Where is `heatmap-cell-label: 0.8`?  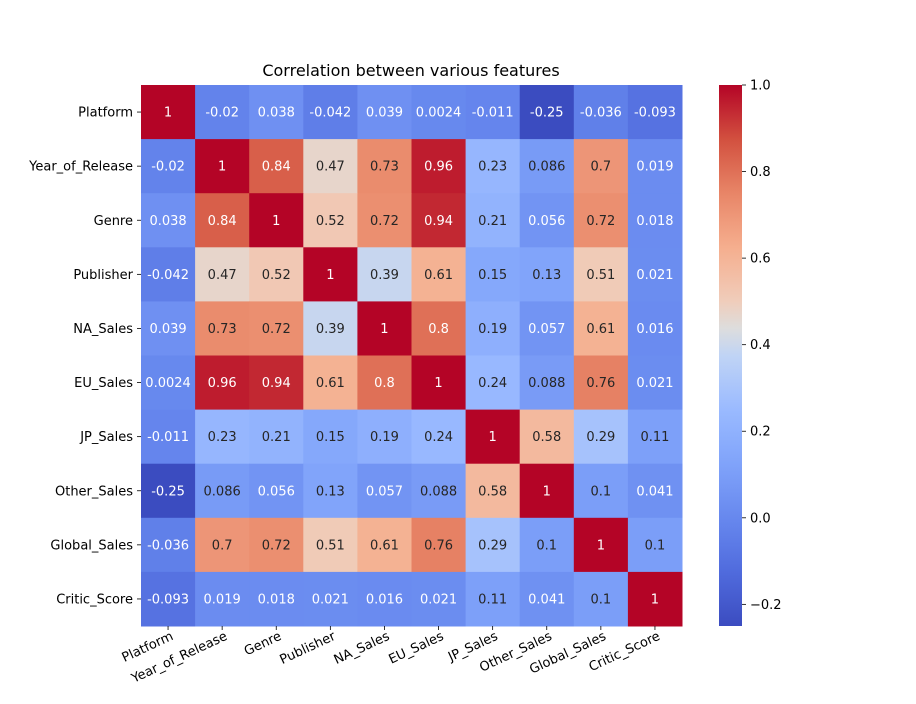
heatmap-cell-label: 0.8 is located at coordinates (438, 329).